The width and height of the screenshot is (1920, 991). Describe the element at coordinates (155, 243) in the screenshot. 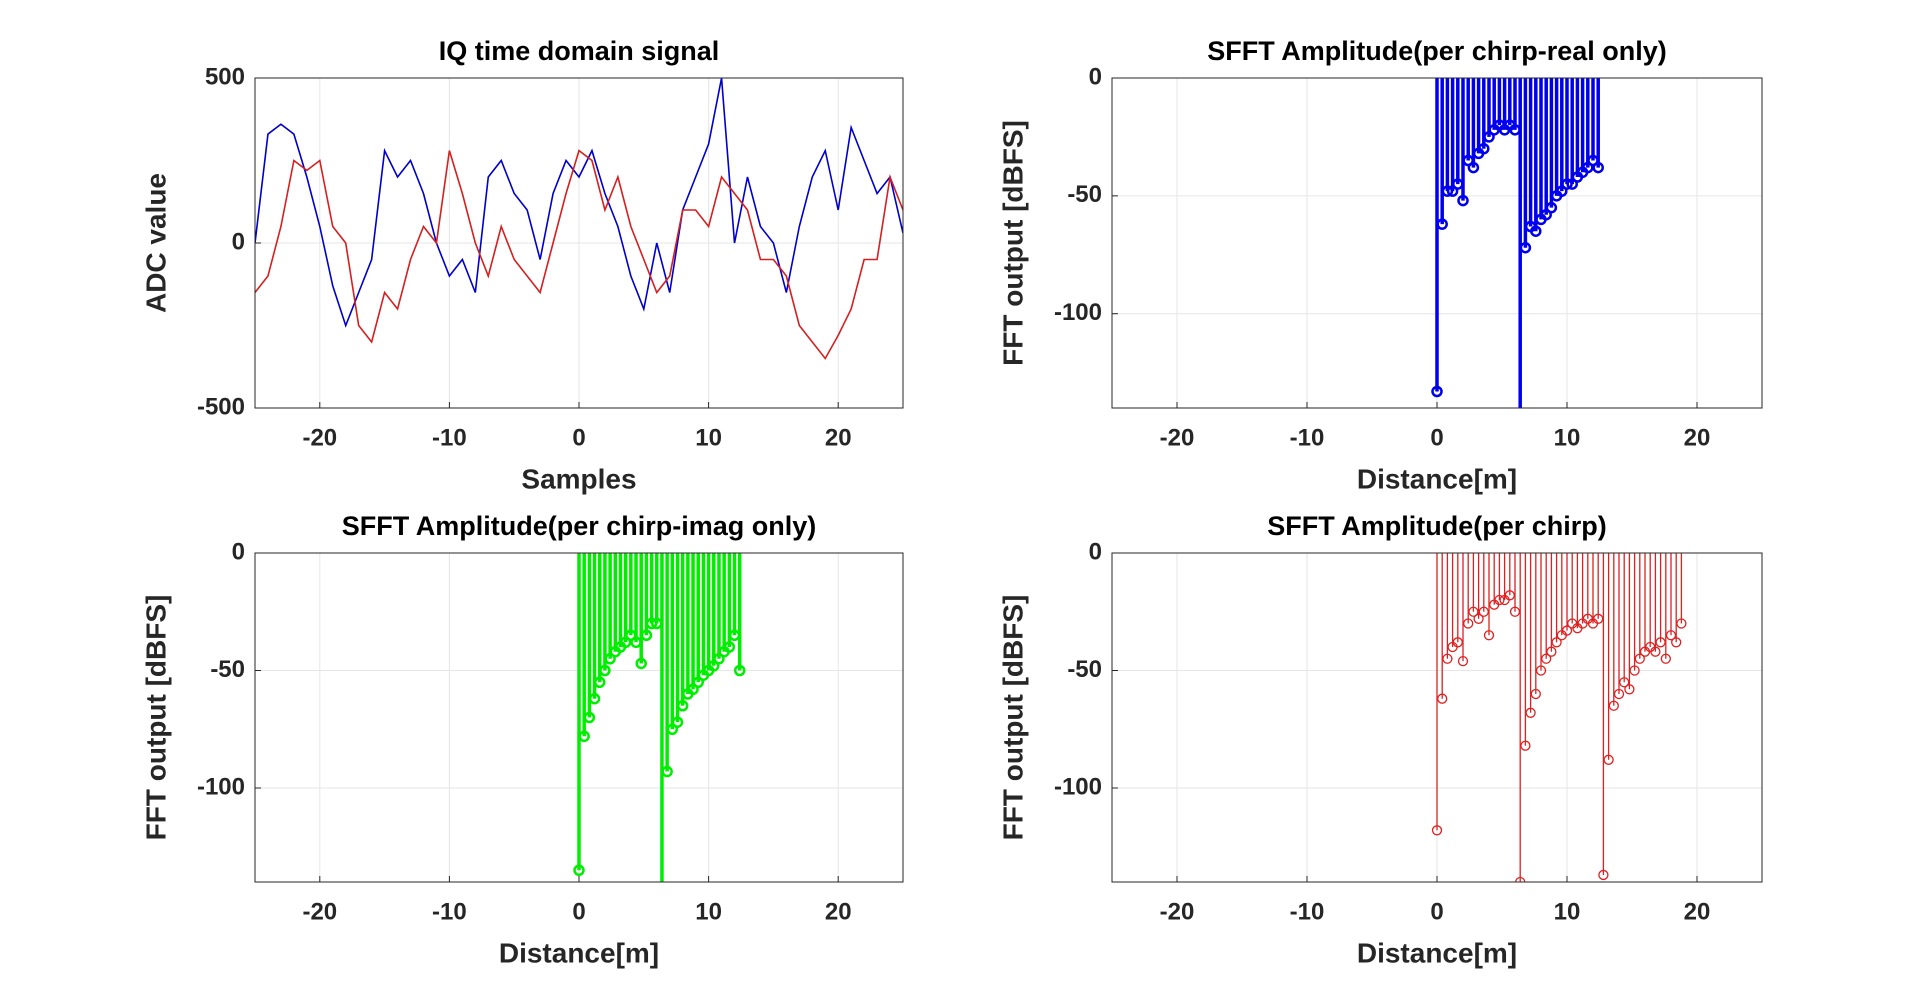

I see `y-axis-label: ADC value` at that location.